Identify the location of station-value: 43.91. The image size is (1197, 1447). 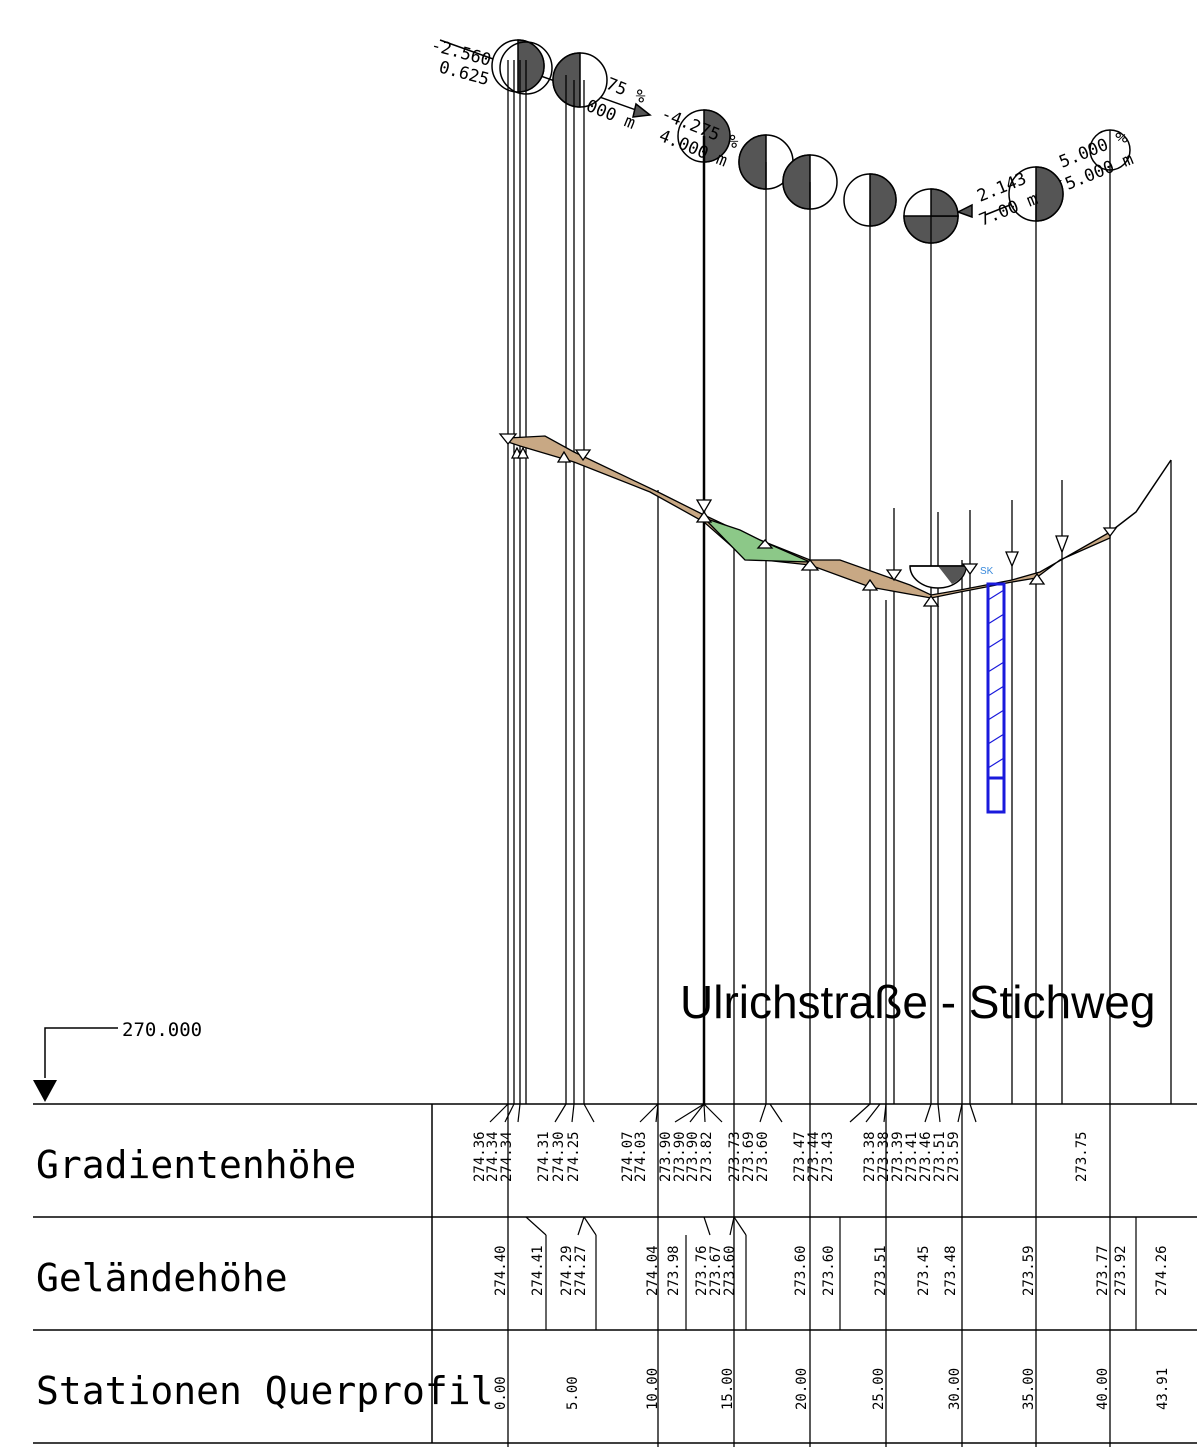
(1163, 1389).